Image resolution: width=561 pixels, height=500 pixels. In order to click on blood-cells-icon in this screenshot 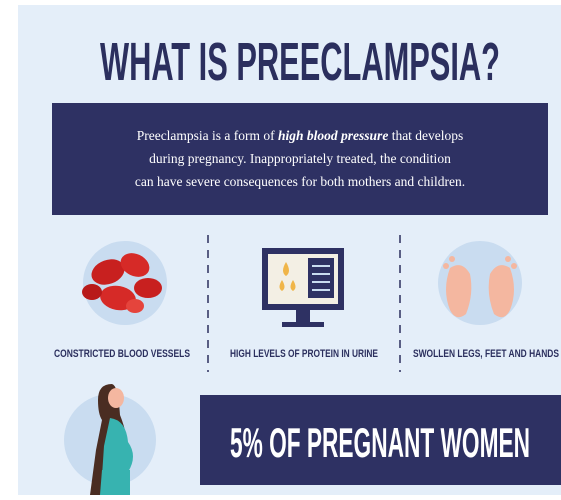, I will do `click(124, 283)`.